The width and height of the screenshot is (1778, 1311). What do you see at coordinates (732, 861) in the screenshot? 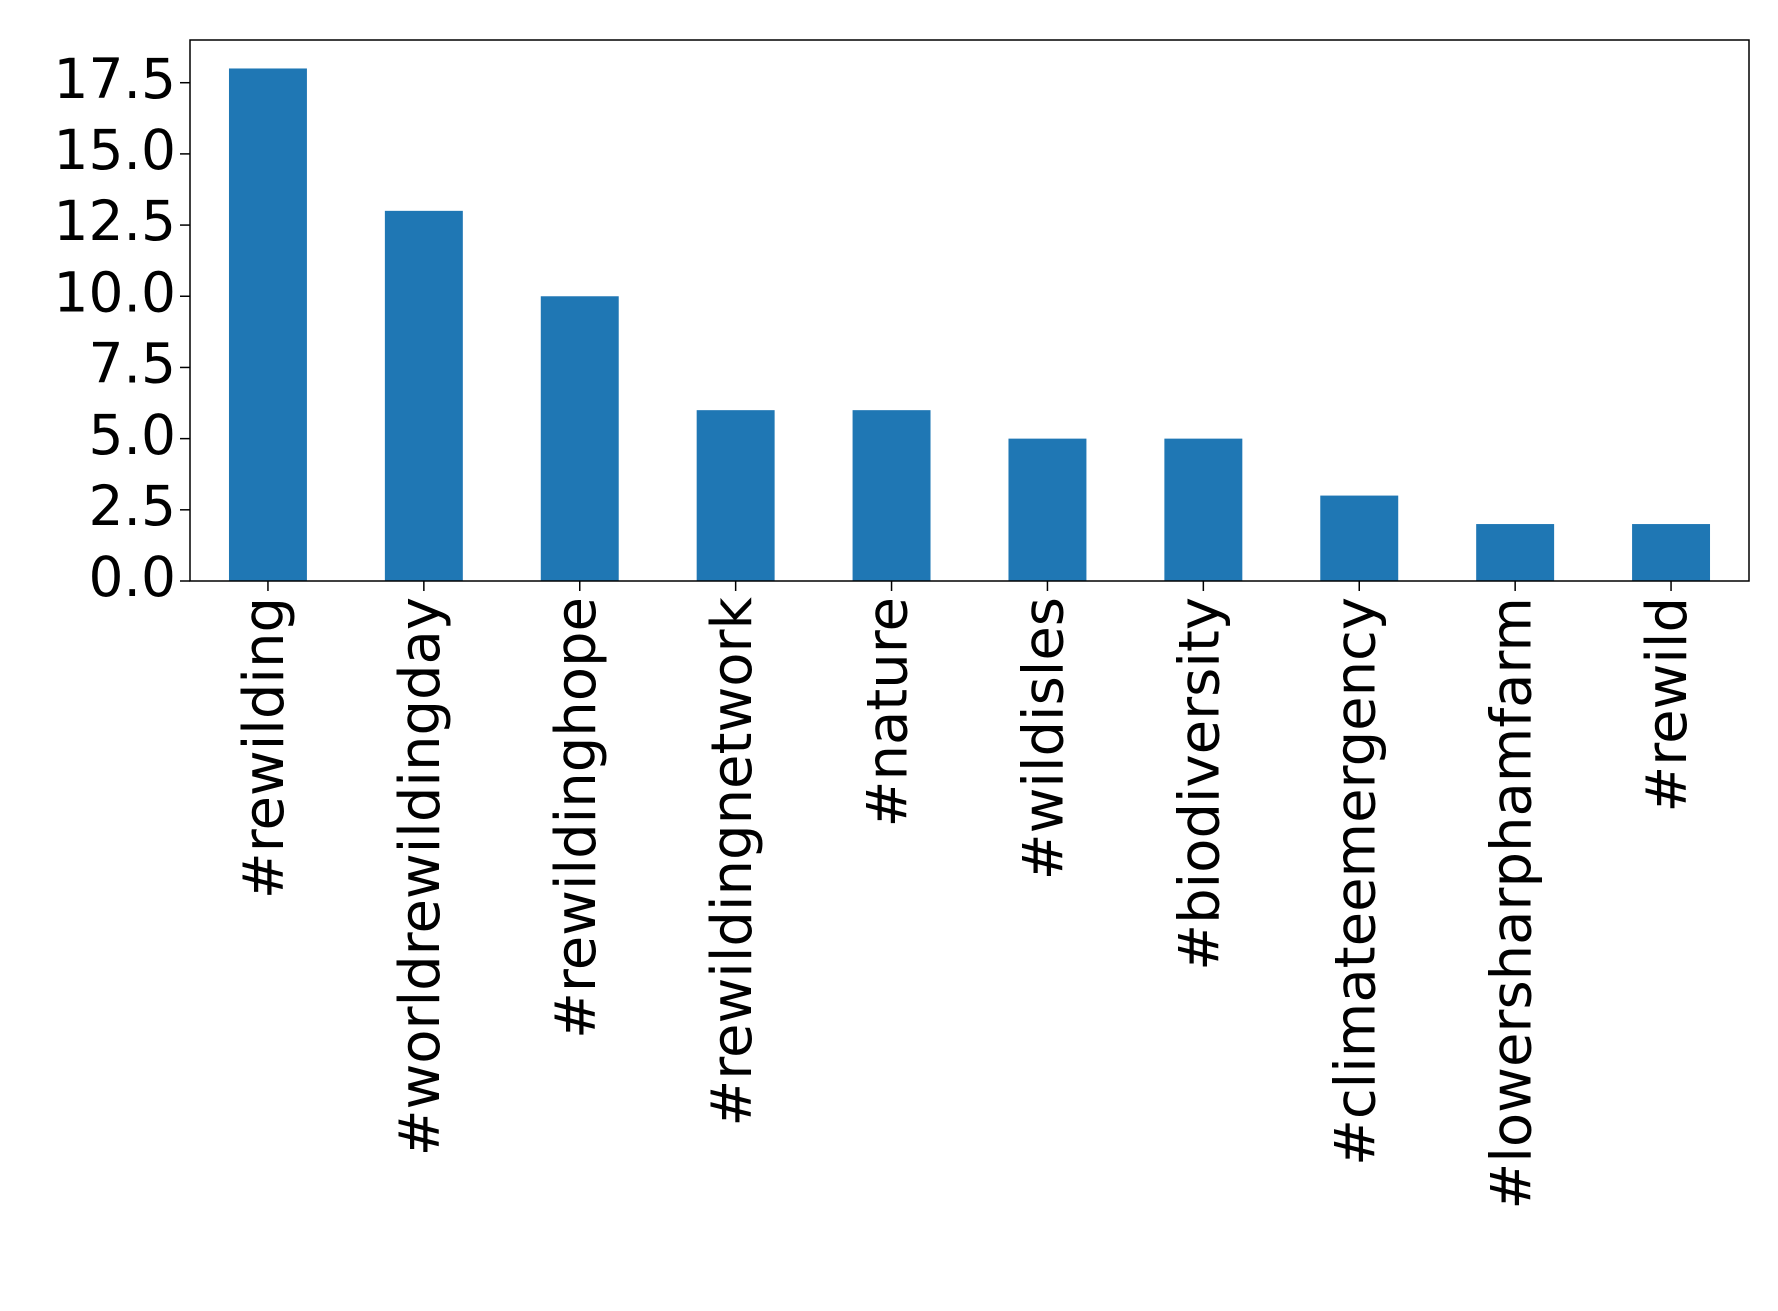
I see `x-tick-label: #rewildingnetwork` at bounding box center [732, 861].